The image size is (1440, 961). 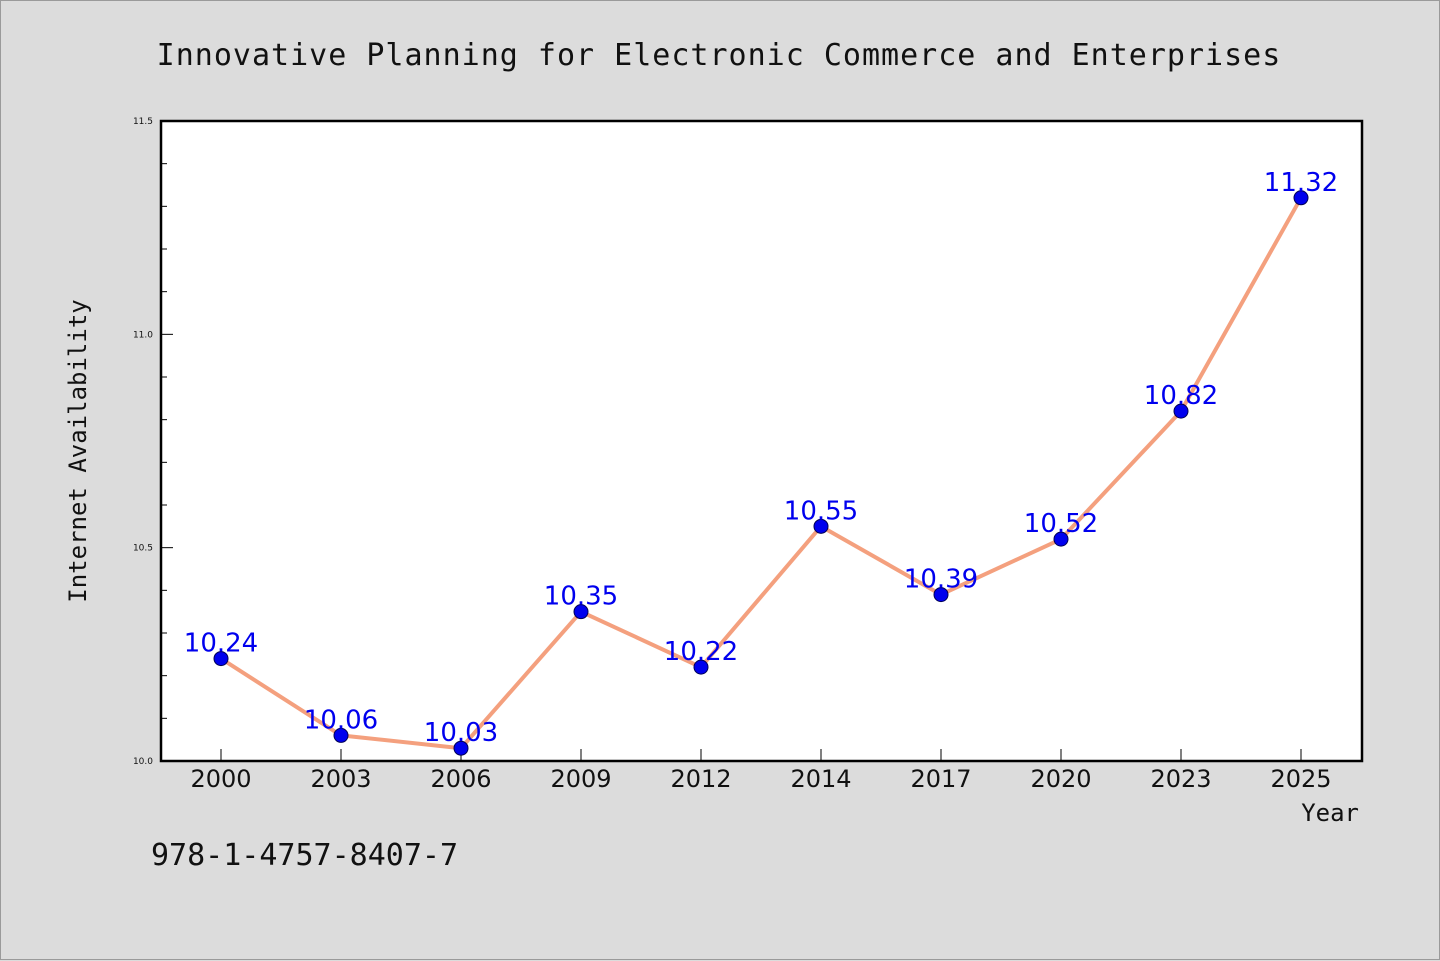 I want to click on isbn-label: 978-1-4757-8407-7, so click(x=304, y=855).